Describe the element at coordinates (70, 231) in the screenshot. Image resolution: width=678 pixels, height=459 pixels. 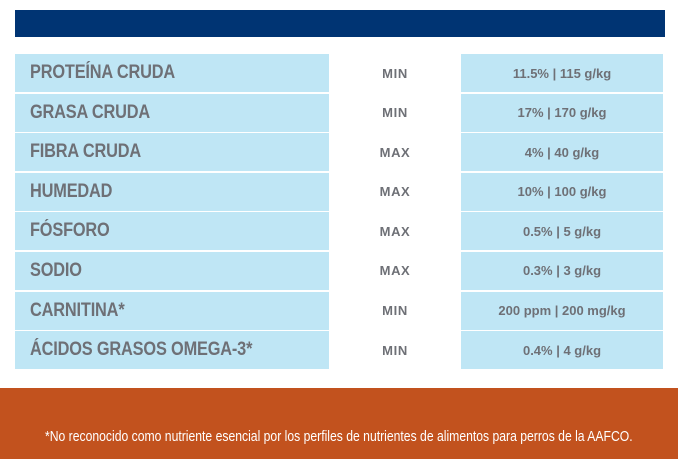
I see `nutrient-name: FÓSFORO` at that location.